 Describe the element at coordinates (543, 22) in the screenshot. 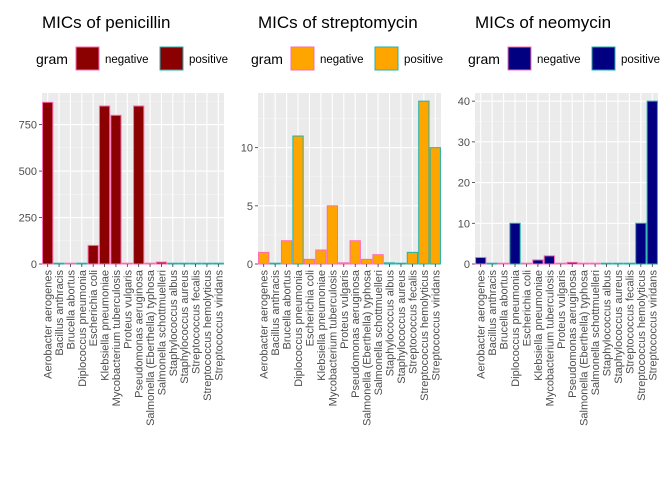

I see `chart-title: MICs of neomycin` at that location.